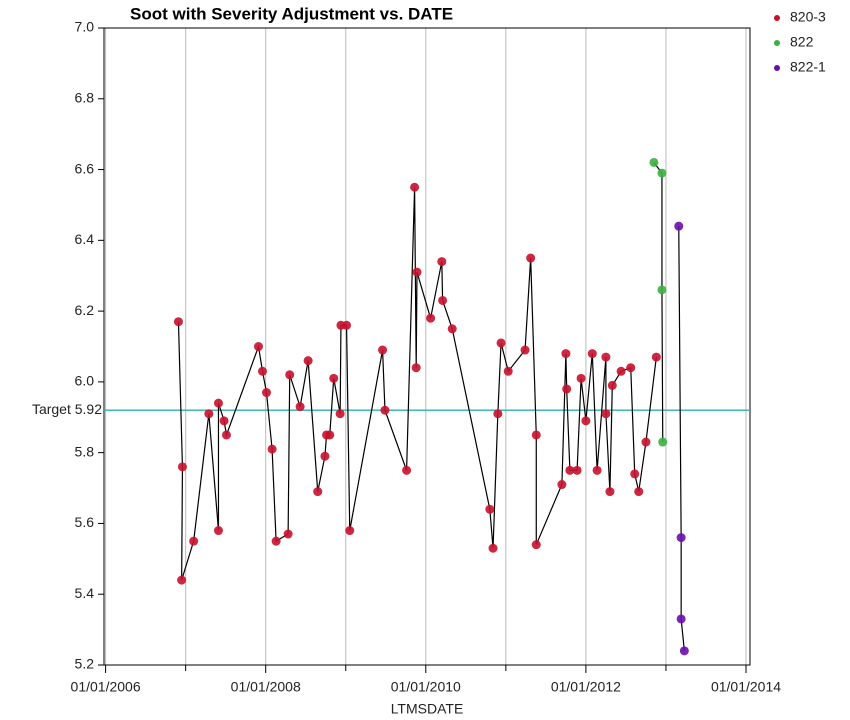 This screenshot has width=850, height=720. What do you see at coordinates (85, 522) in the screenshot?
I see `y-tick-label: 5.6` at bounding box center [85, 522].